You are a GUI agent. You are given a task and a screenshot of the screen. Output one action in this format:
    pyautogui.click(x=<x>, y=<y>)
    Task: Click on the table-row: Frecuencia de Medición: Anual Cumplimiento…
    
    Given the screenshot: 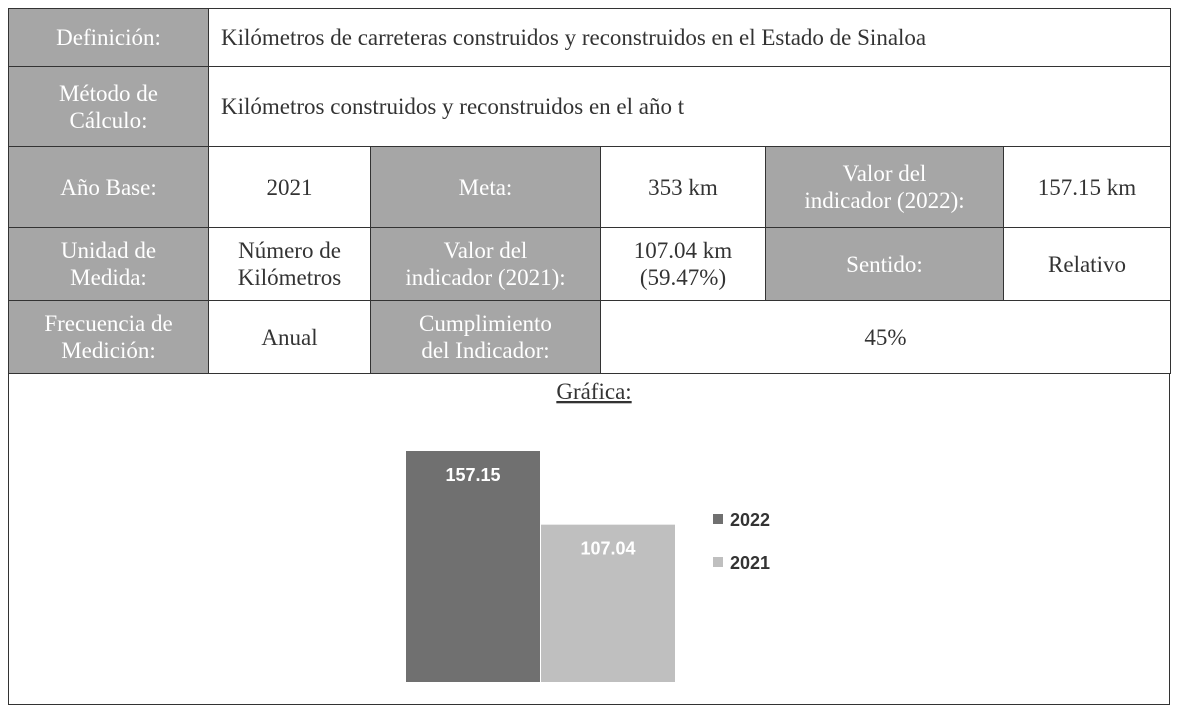 What is the action you would take?
    pyautogui.click(x=589, y=337)
    